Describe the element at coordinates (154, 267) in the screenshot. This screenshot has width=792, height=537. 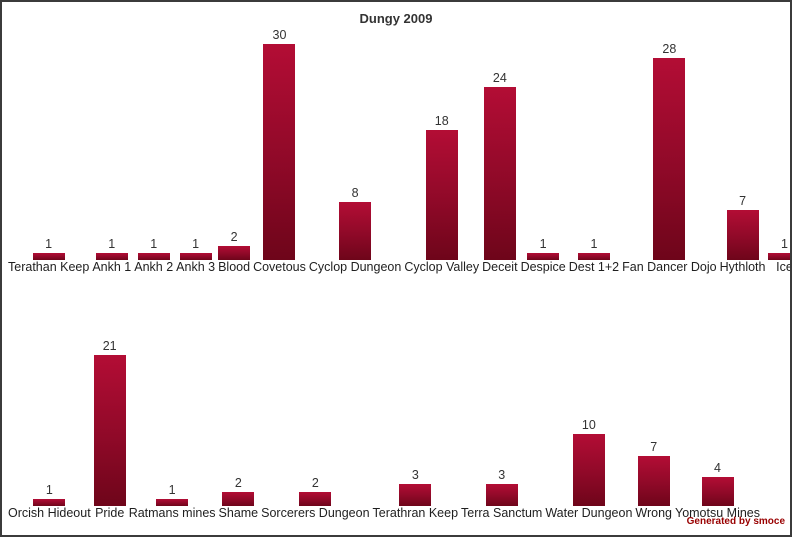
I see `category-label: Ankh 2` at that location.